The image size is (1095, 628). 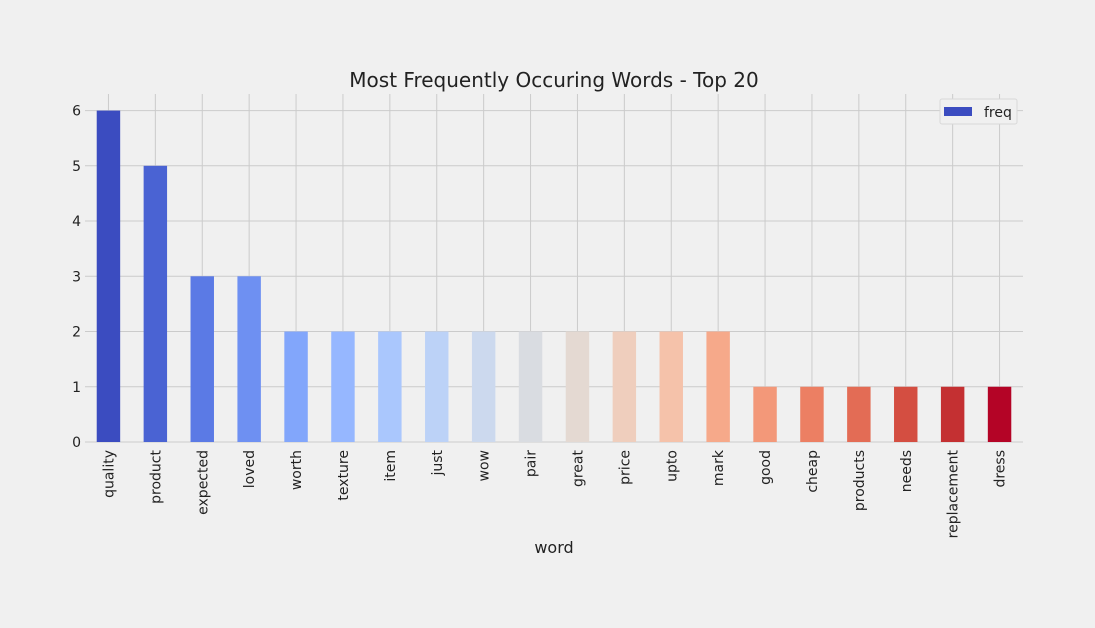 I want to click on bar-cheap, so click(x=812, y=414).